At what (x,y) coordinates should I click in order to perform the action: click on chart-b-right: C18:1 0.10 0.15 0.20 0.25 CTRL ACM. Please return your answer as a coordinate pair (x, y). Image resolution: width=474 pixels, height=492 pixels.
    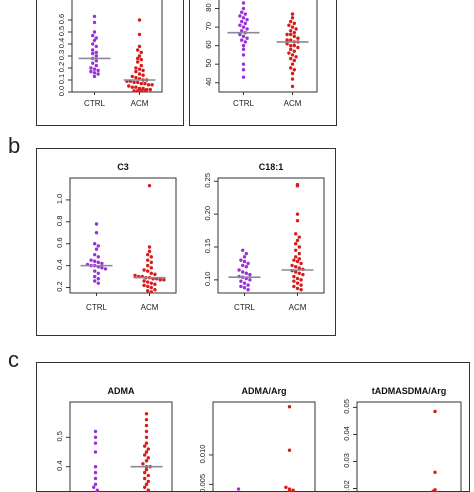
    Looking at the image, I should click on (264, 237).